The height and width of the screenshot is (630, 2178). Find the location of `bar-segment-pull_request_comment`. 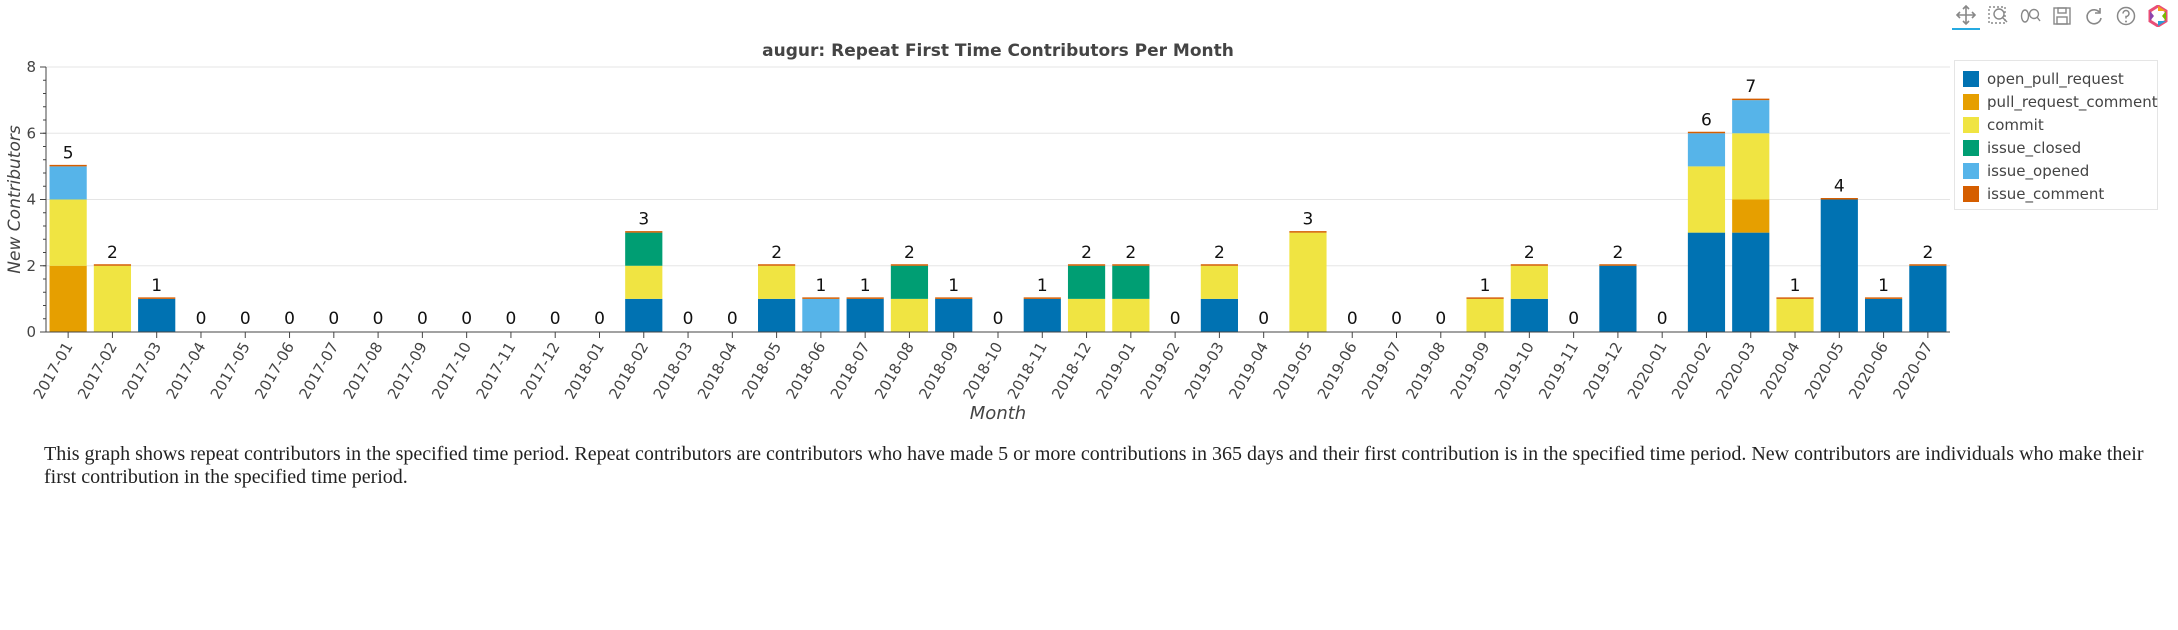

bar-segment-pull_request_comment is located at coordinates (1751, 216).